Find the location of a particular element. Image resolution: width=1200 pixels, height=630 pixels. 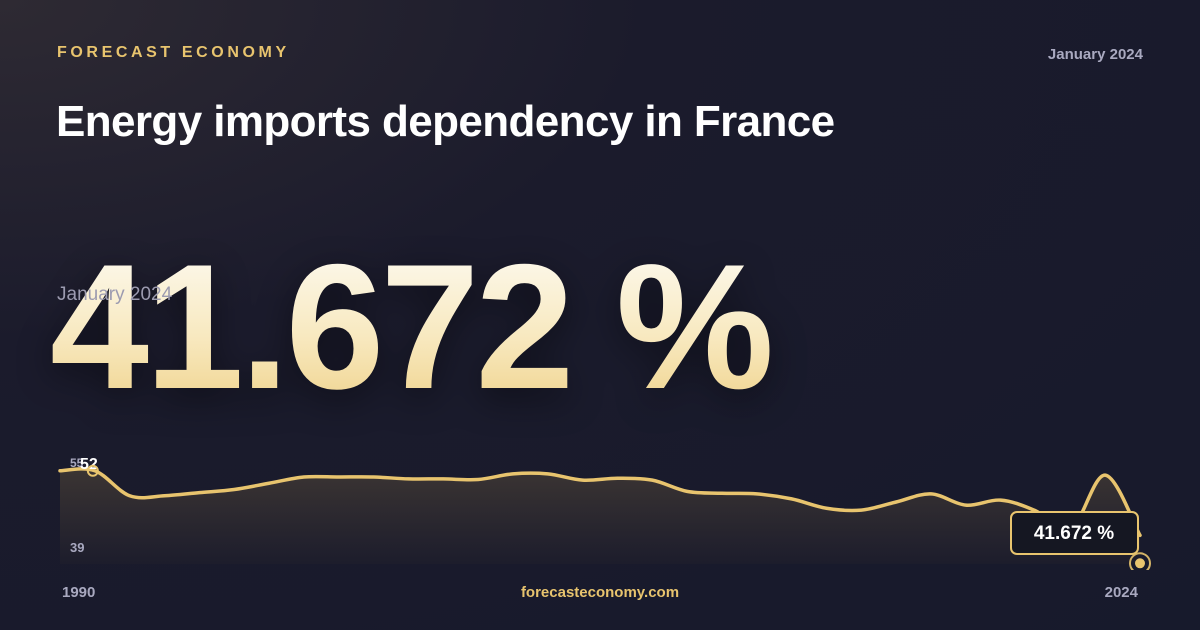

area-fill is located at coordinates (600, 516).